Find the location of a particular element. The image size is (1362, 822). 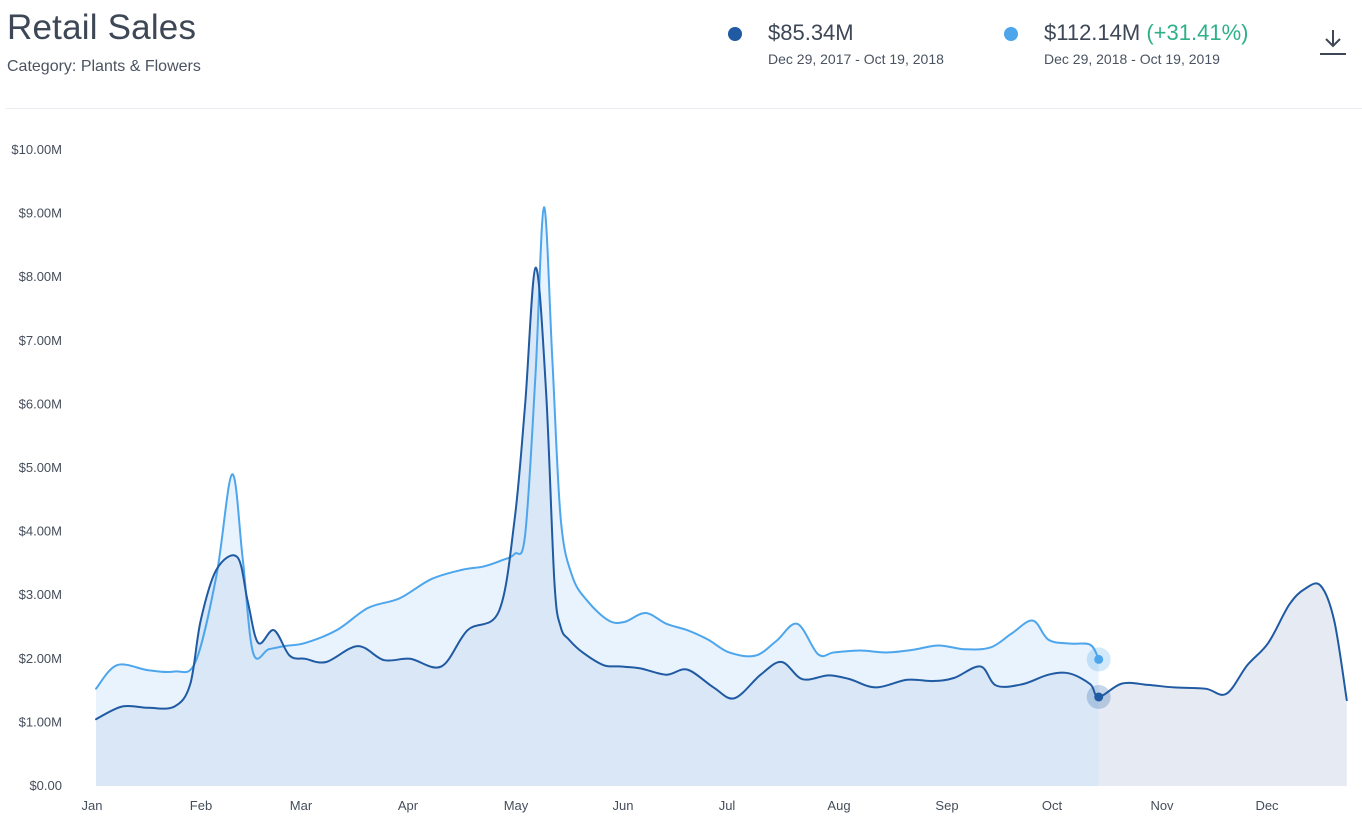

x-tick-label: Oct is located at coordinates (1052, 805).